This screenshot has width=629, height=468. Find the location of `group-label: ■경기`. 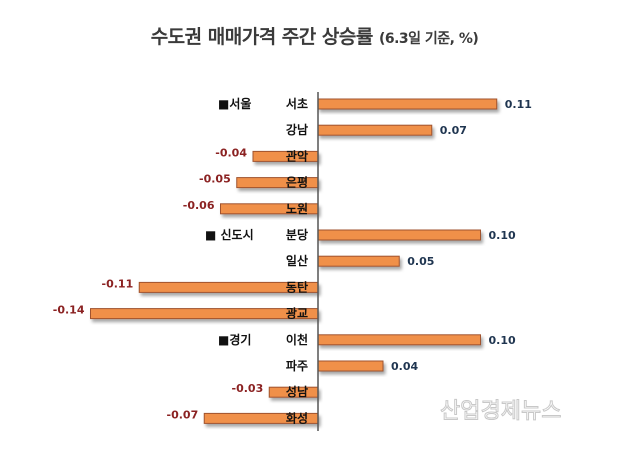

group-label: ■경기 is located at coordinates (234, 339).